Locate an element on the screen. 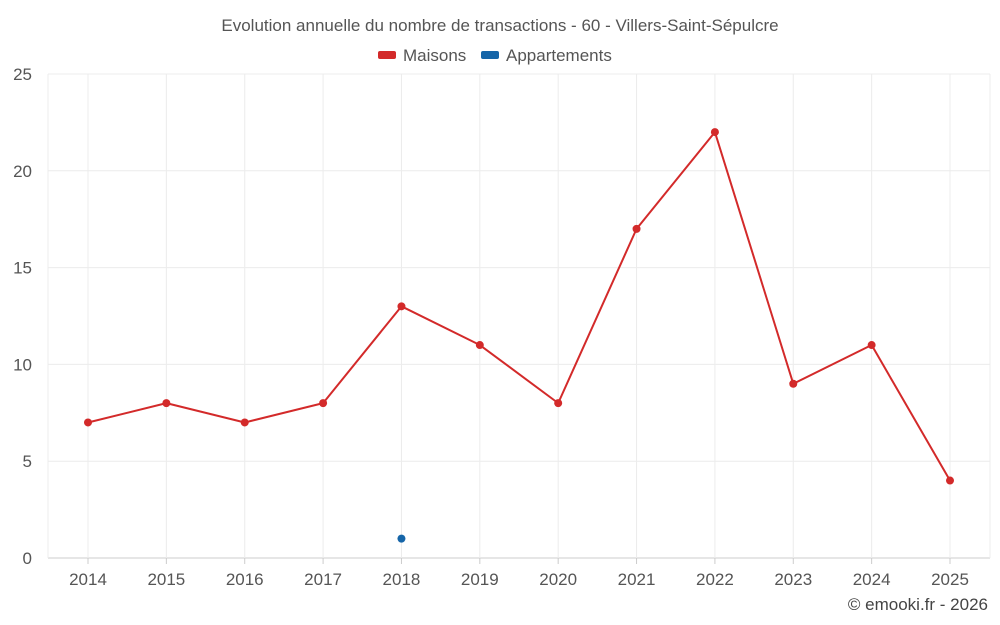 This screenshot has height=625, width=1000. y-tick-label: 10 is located at coordinates (22, 364).